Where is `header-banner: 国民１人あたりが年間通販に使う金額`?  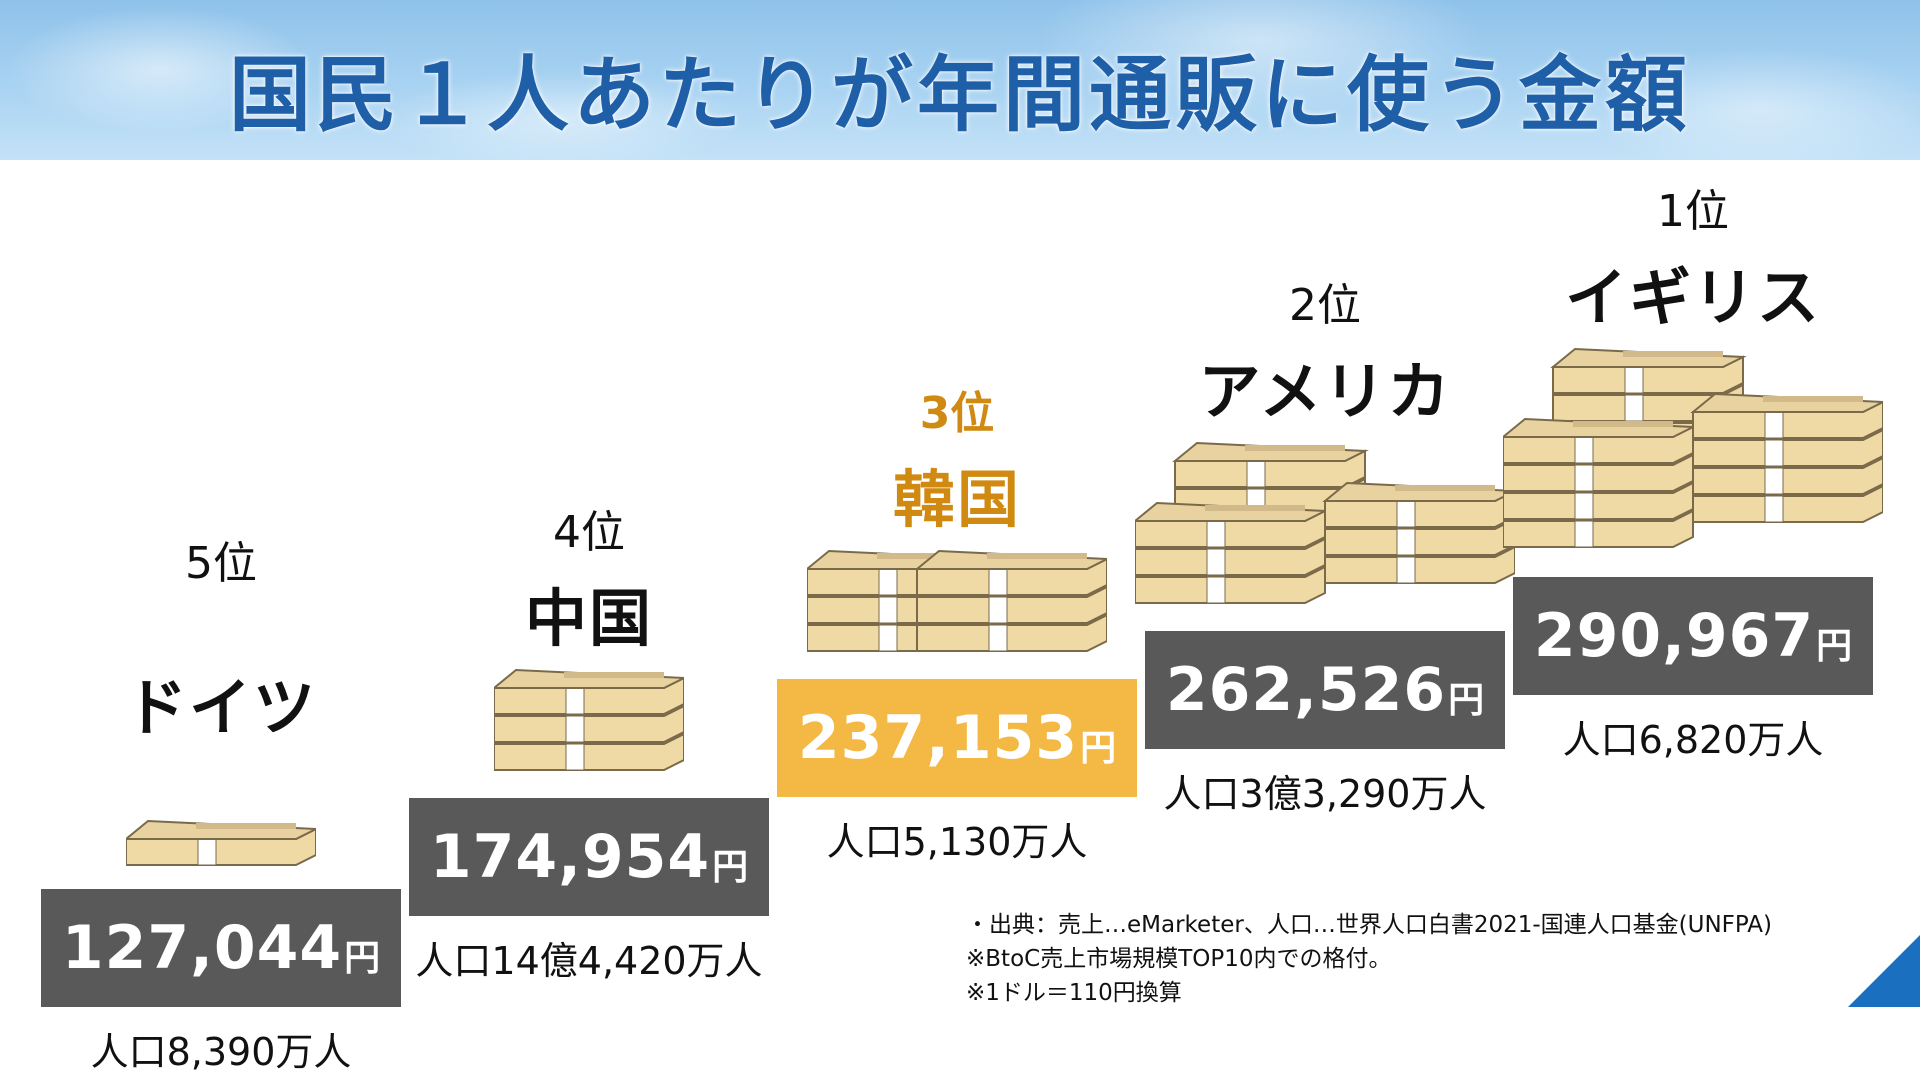
header-banner: 国民１人あたりが年間通販に使う金額 is located at coordinates (960, 80).